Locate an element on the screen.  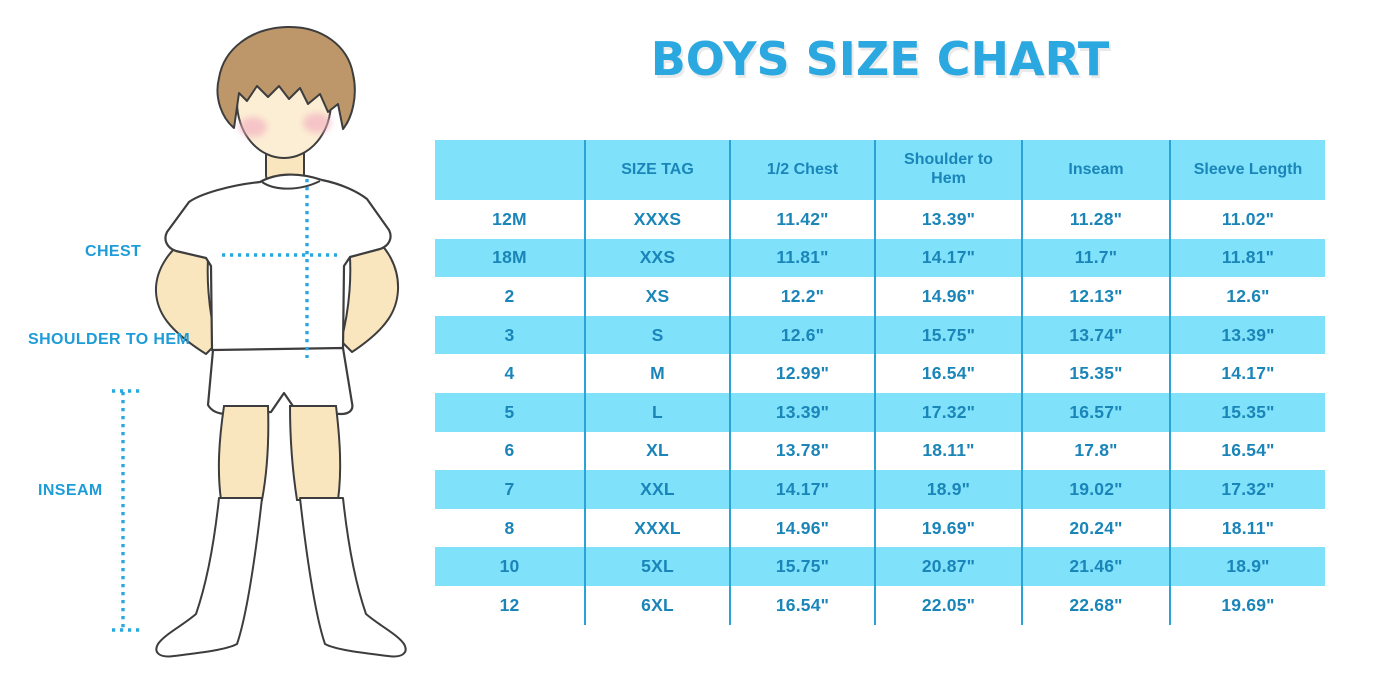
boy-right-sock is located at coordinates (353, 577).